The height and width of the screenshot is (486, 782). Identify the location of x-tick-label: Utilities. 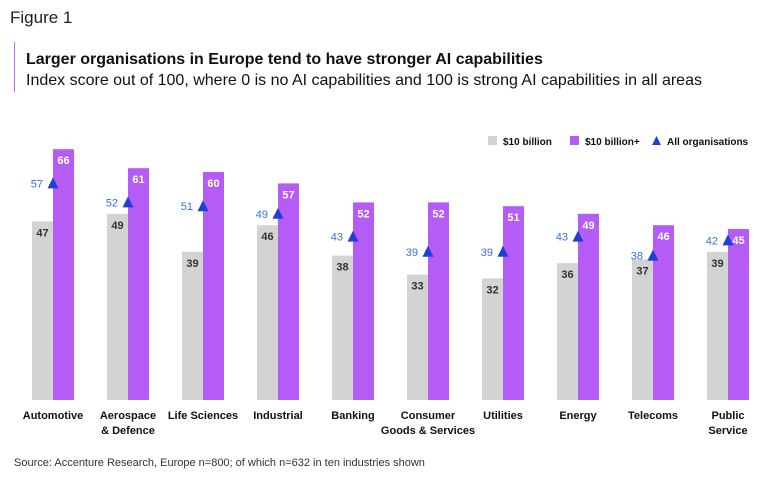
(503, 416).